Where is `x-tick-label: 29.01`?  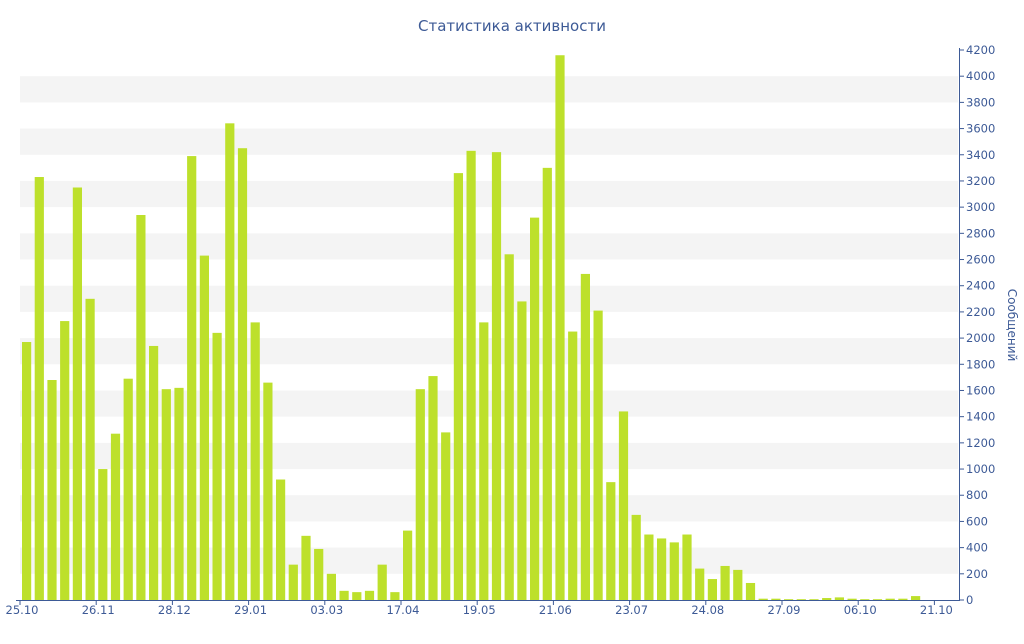 x-tick-label: 29.01 is located at coordinates (250, 610).